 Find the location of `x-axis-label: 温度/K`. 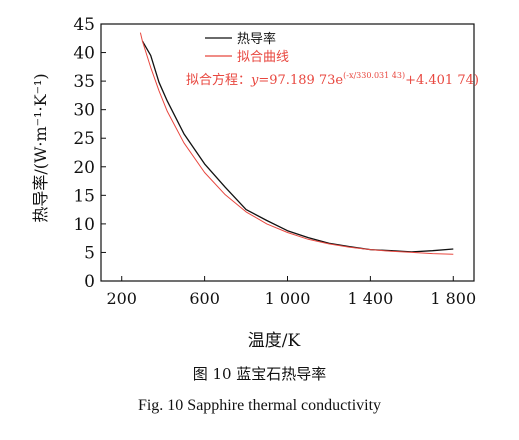

x-axis-label: 温度/K is located at coordinates (274, 341).